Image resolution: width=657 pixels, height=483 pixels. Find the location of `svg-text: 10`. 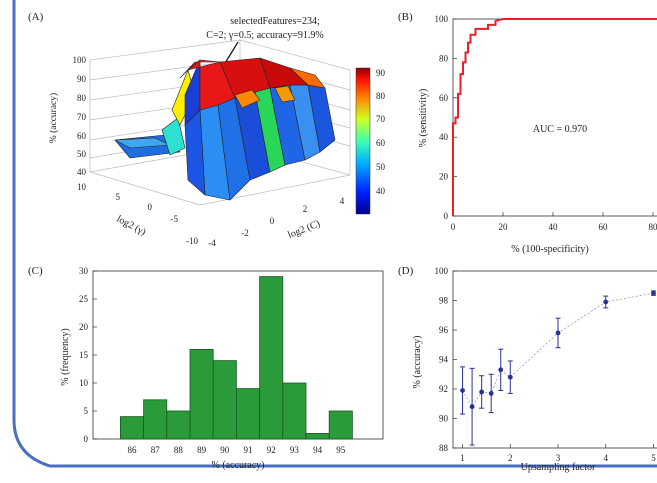

svg-text: 10 is located at coordinates (82, 187).